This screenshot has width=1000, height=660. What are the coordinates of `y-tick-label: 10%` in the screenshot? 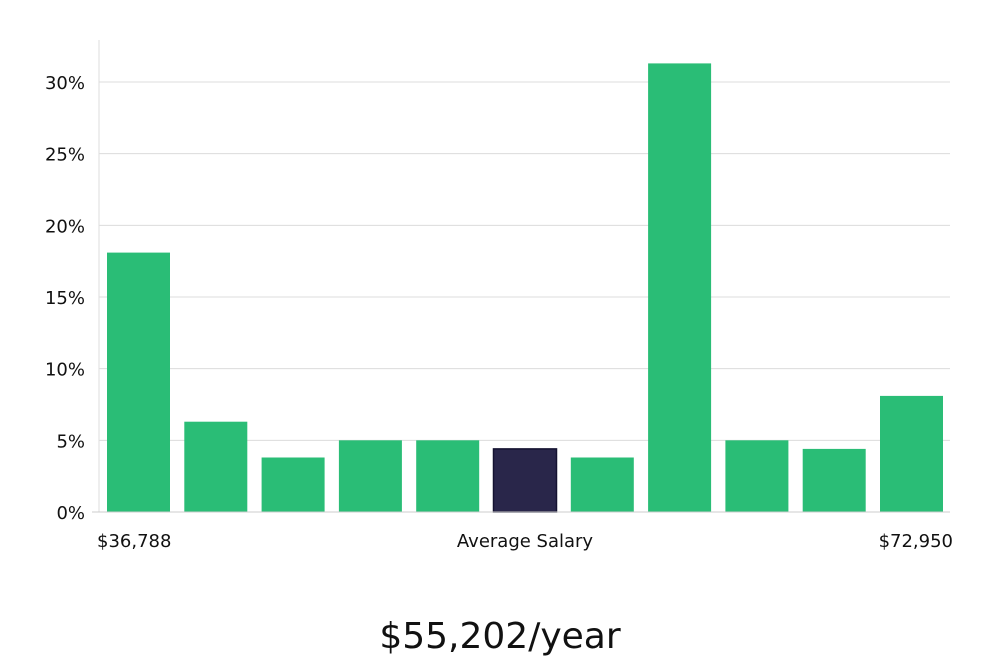 It's located at (65, 370).